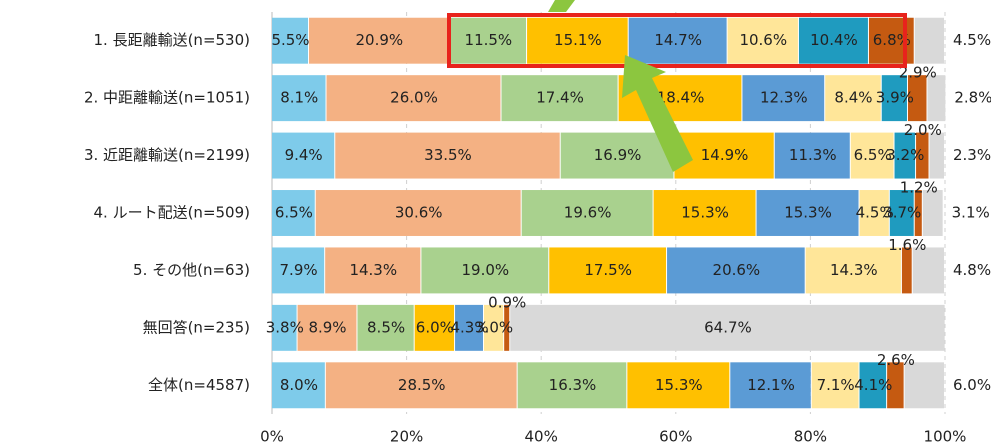 This screenshot has width=991, height=445. Describe the element at coordinates (907, 245) in the screenshot. I see `value-label: 1.6%` at that location.